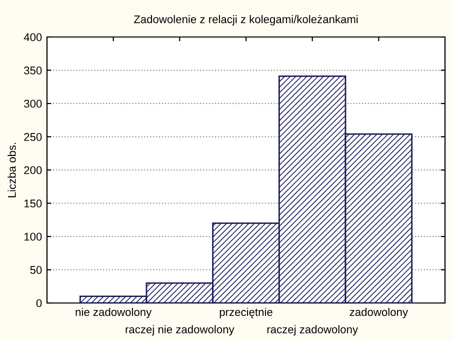  I want to click on y-tick-label: 0, so click(39, 303).